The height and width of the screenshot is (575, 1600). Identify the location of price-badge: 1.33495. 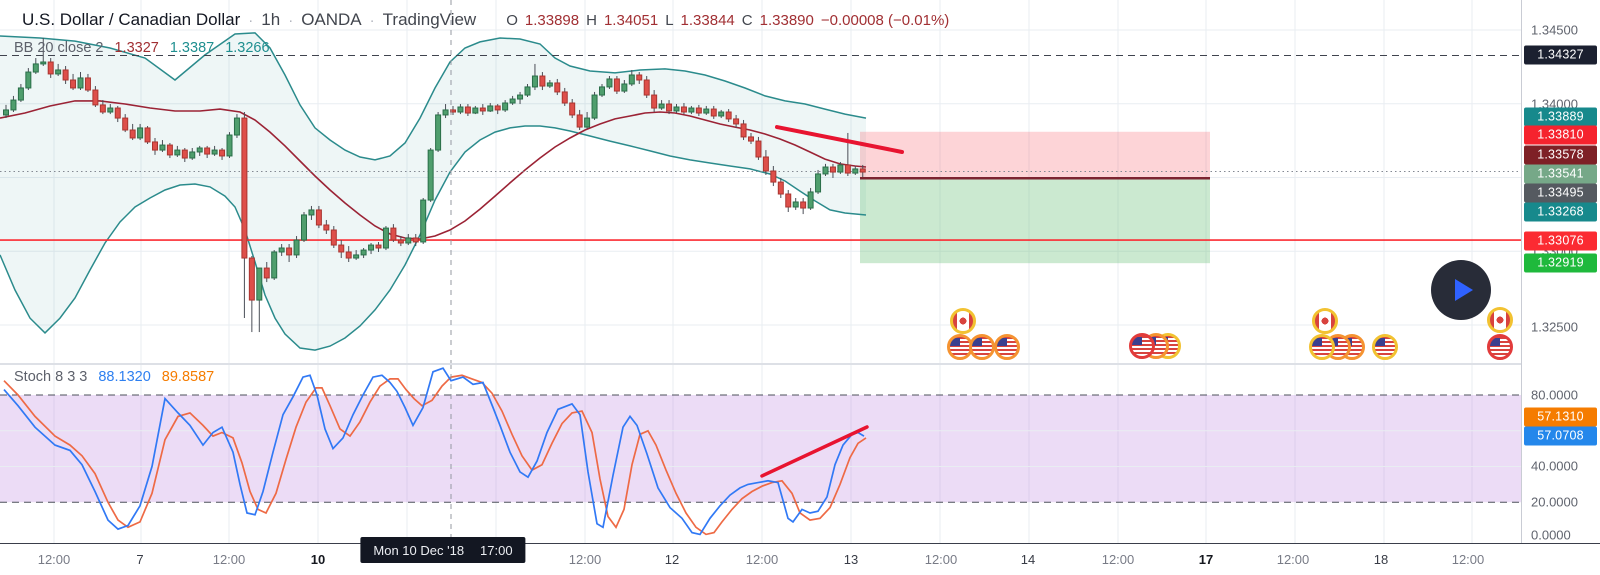
(1560, 193).